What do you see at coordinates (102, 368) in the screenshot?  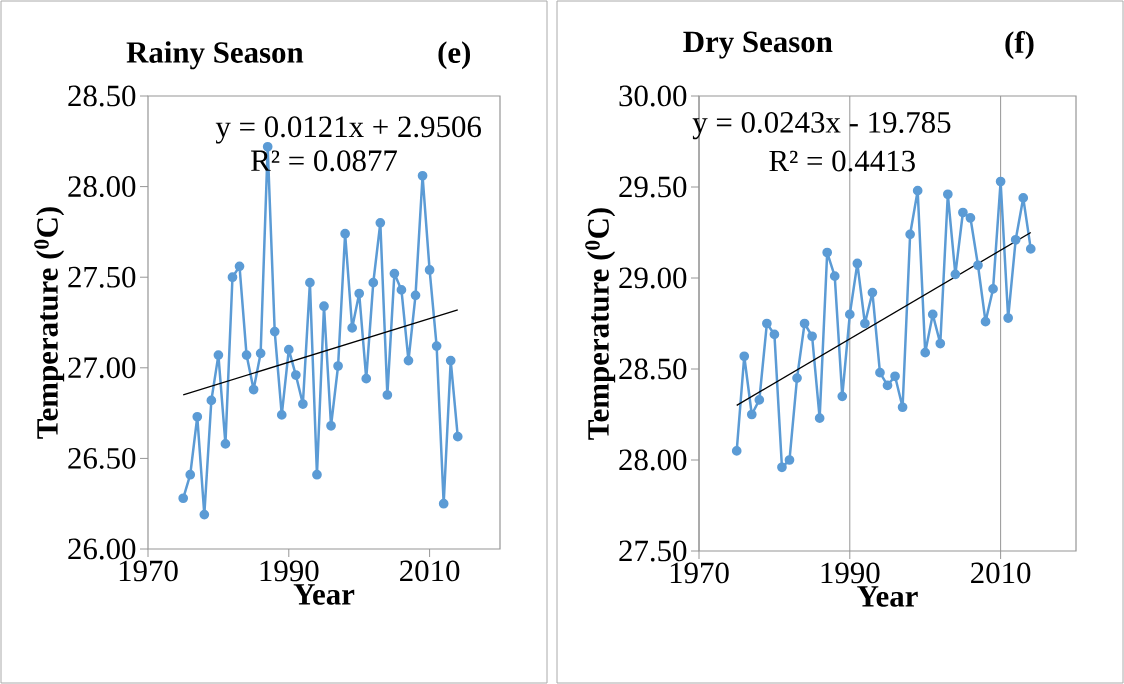 I see `y-tick-label: 27.00` at bounding box center [102, 368].